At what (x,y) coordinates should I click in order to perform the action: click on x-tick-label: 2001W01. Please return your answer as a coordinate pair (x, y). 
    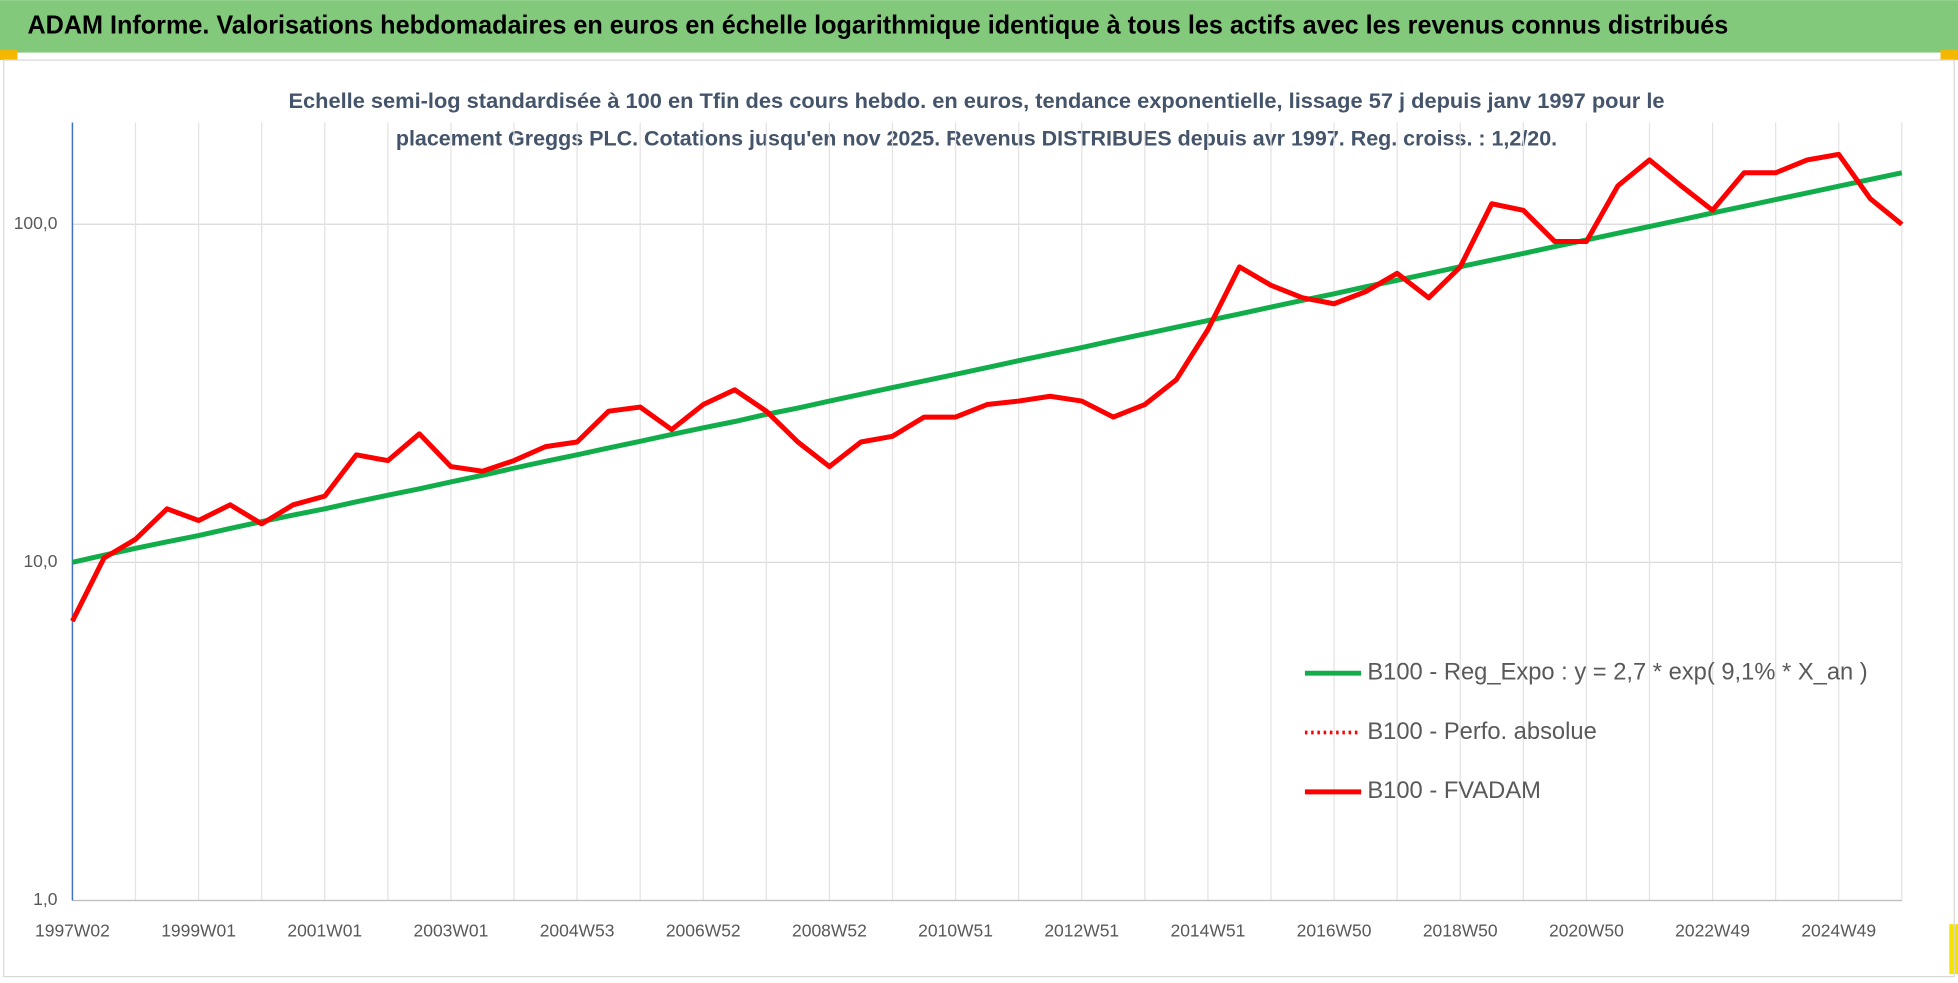
    Looking at the image, I should click on (324, 930).